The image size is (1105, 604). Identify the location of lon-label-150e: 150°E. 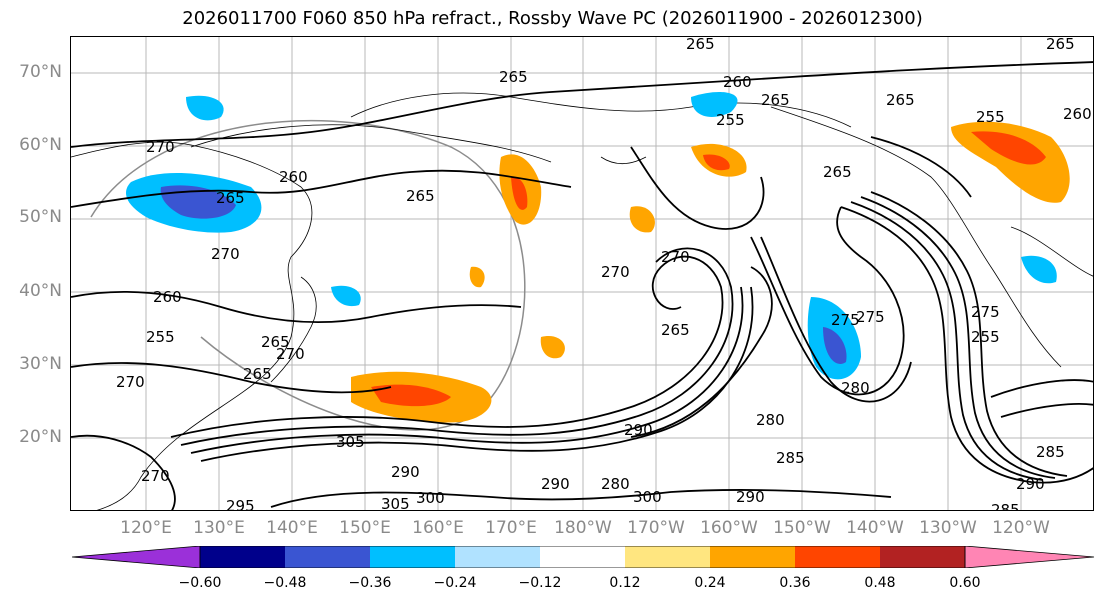
(365, 528).